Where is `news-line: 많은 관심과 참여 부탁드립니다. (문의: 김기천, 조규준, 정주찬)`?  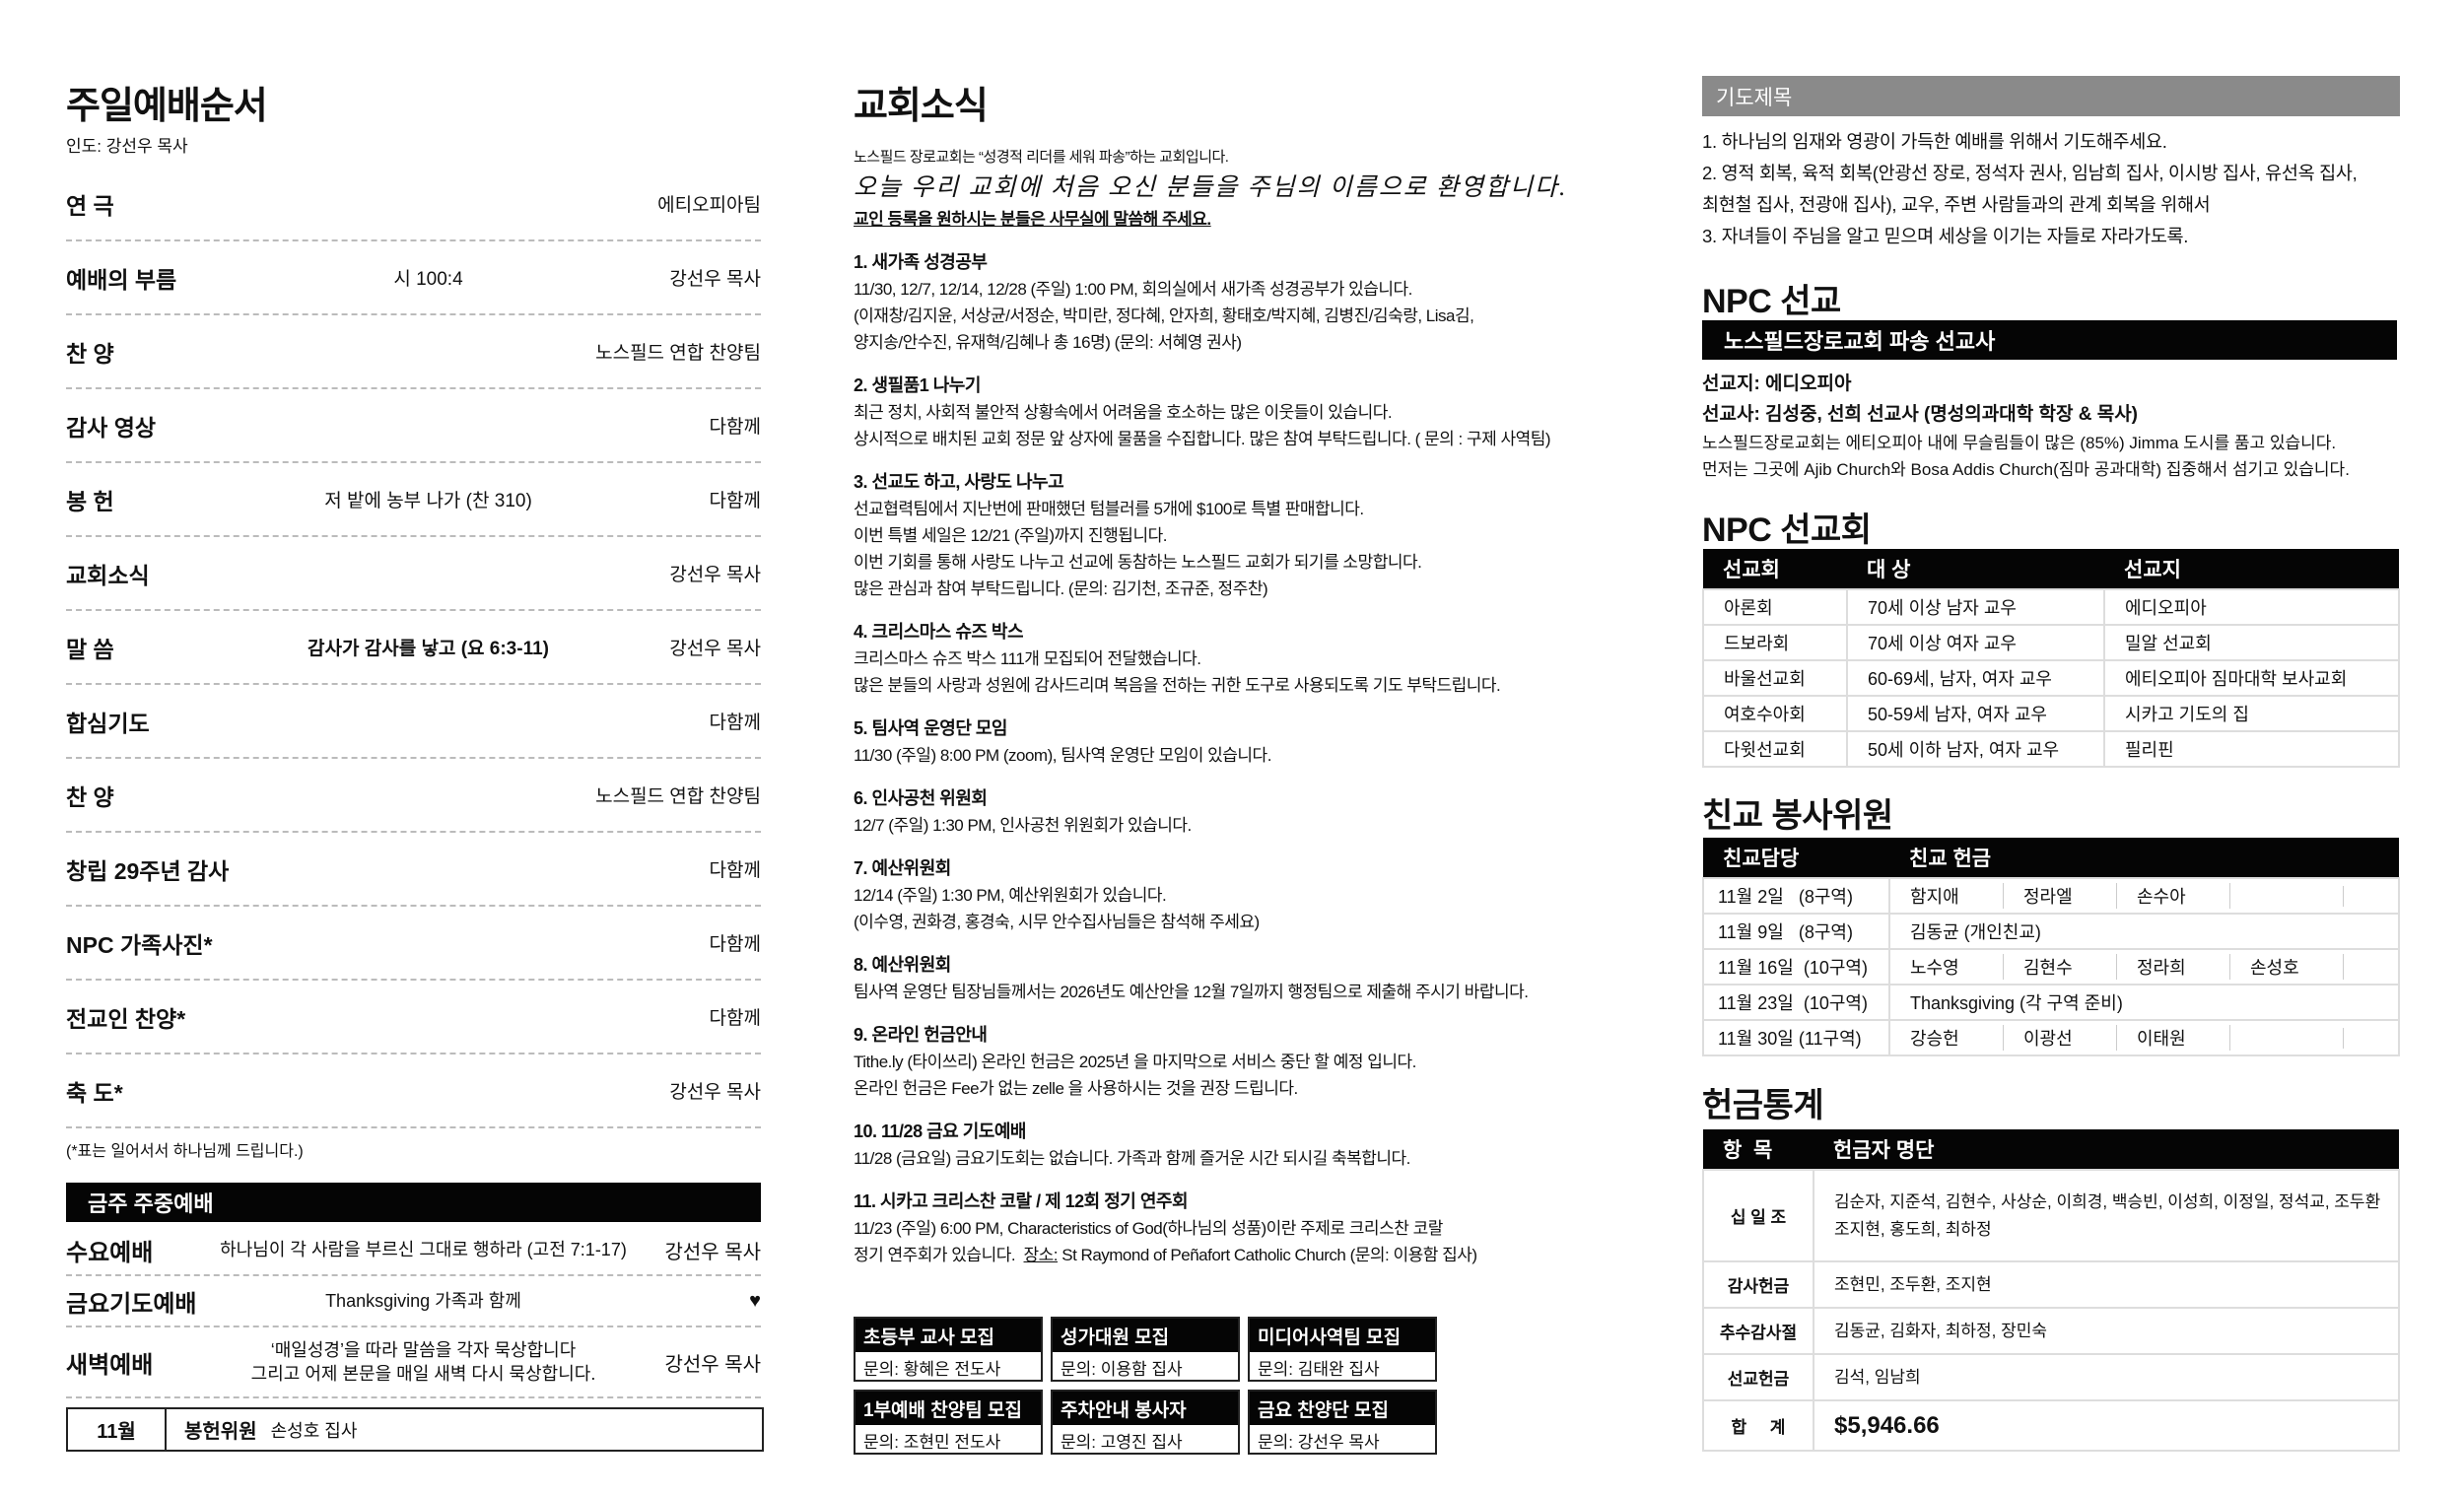
news-line: 많은 관심과 참여 부탁드립니다. (문의: 김기천, 조규준, 정주찬) is located at coordinates (1061, 588).